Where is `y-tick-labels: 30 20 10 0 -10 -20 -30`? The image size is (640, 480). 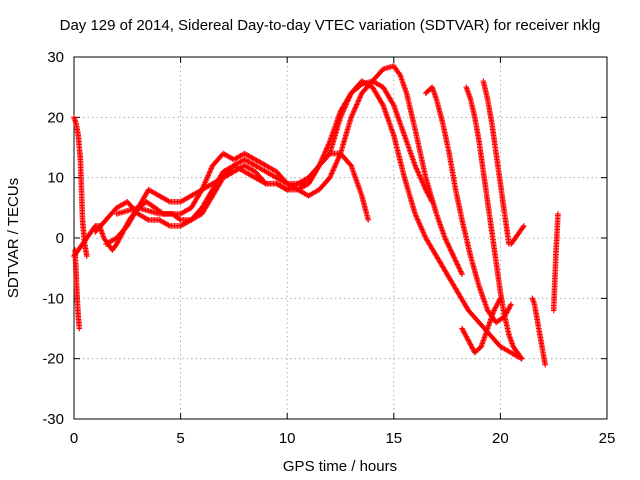
y-tick-labels: 30 20 10 0 -10 -20 -30 is located at coordinates (53, 238).